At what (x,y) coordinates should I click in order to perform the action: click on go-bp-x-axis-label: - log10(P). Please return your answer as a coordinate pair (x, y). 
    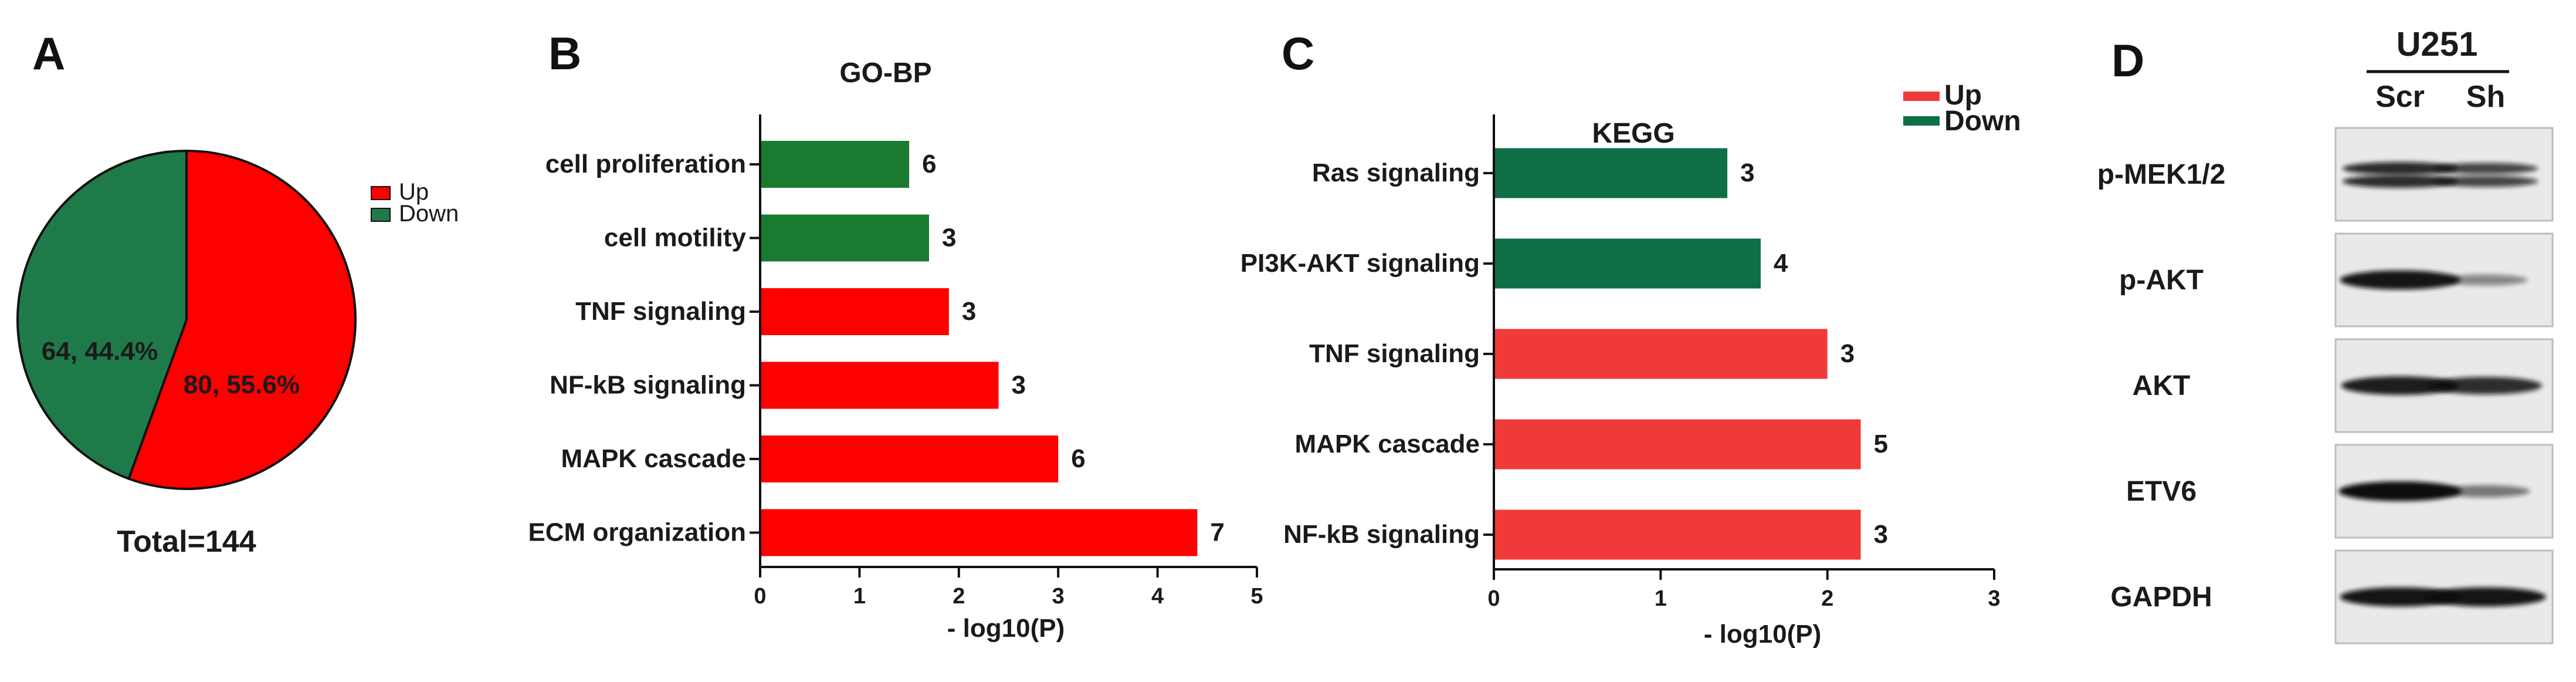
    Looking at the image, I should click on (1006, 628).